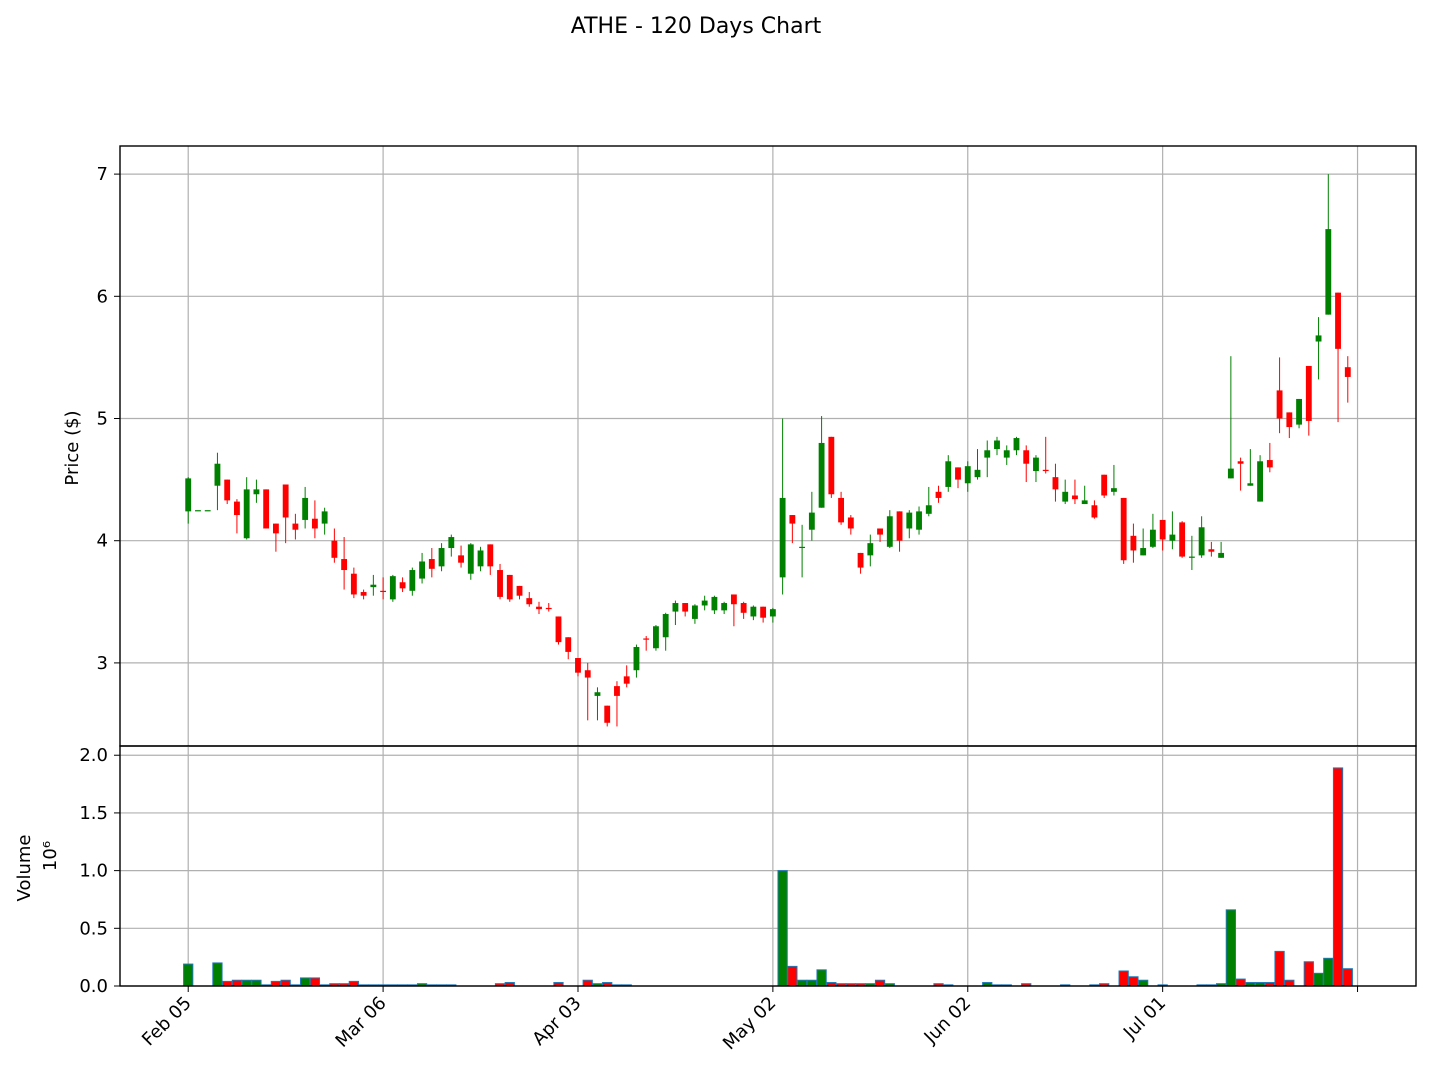 This screenshot has height=1084, width=1431. I want to click on price-tick-label: 6, so click(102, 296).